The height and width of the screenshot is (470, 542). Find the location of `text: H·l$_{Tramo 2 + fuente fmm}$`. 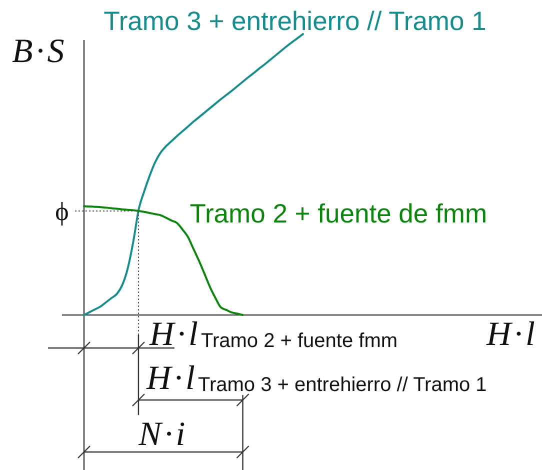

text: H·l$_{Tramo 2 + fuente fmm}$ is located at coordinates (273, 334).